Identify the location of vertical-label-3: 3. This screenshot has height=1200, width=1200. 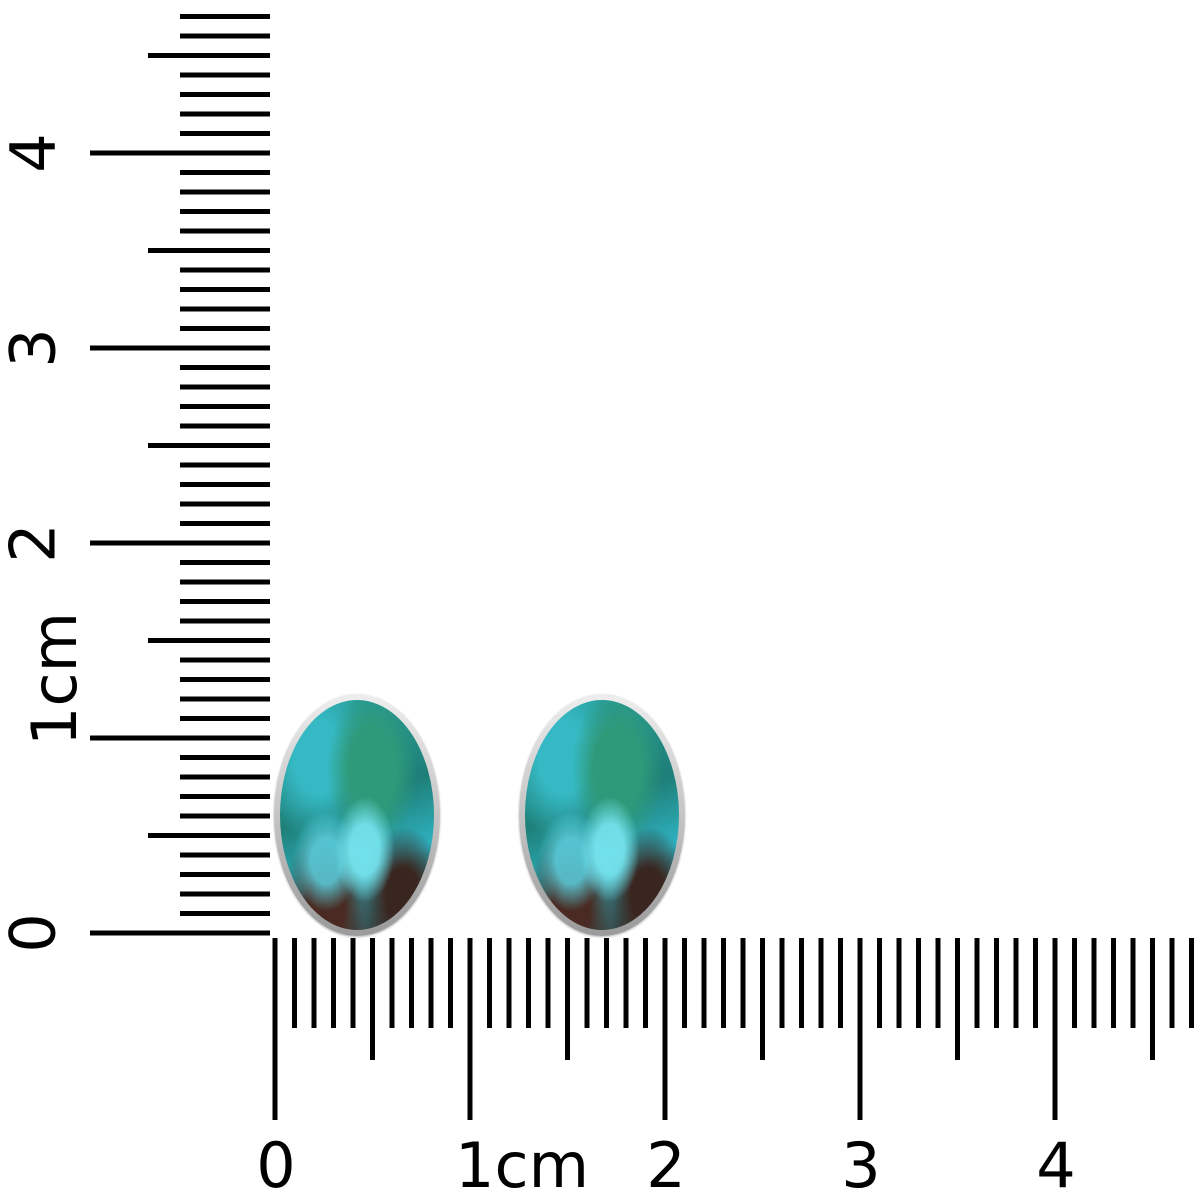
(35, 348).